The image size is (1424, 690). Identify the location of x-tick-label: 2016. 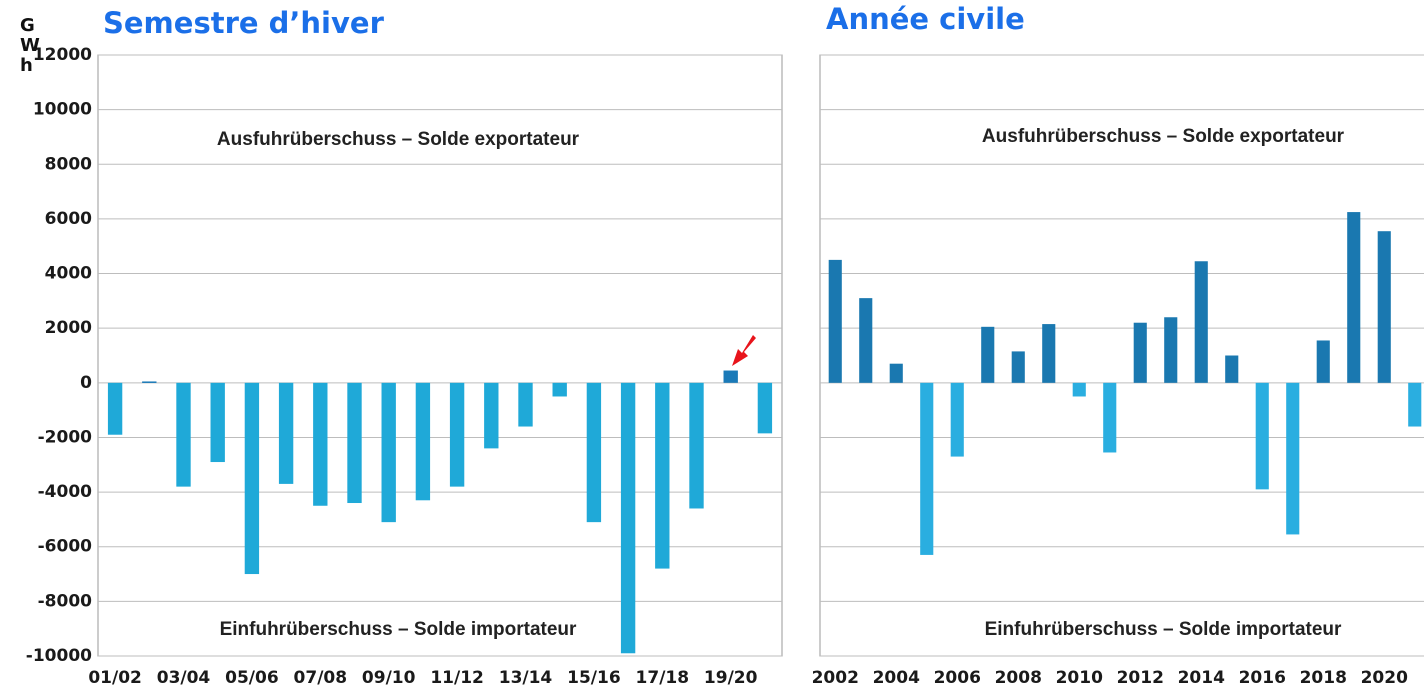
(1262, 678).